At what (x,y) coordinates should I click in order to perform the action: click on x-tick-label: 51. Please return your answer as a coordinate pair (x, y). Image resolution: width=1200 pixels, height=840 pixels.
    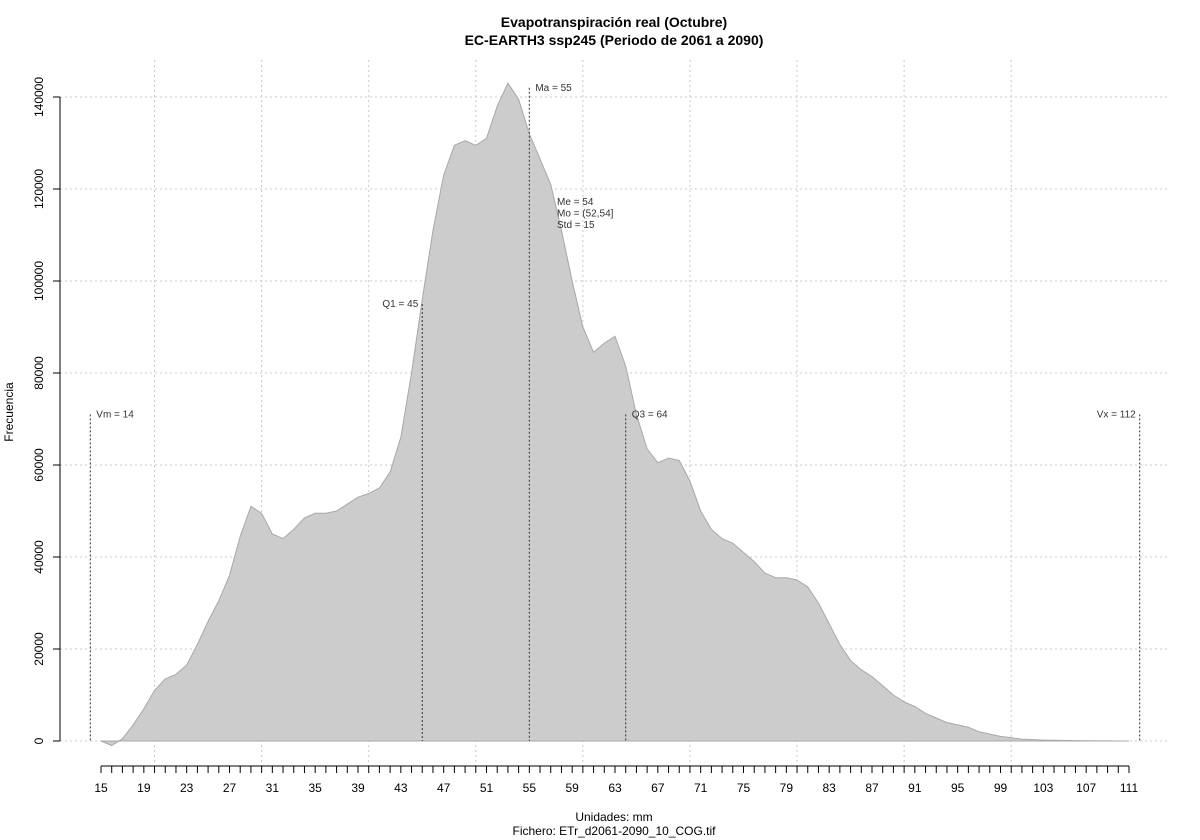
    Looking at the image, I should click on (487, 788).